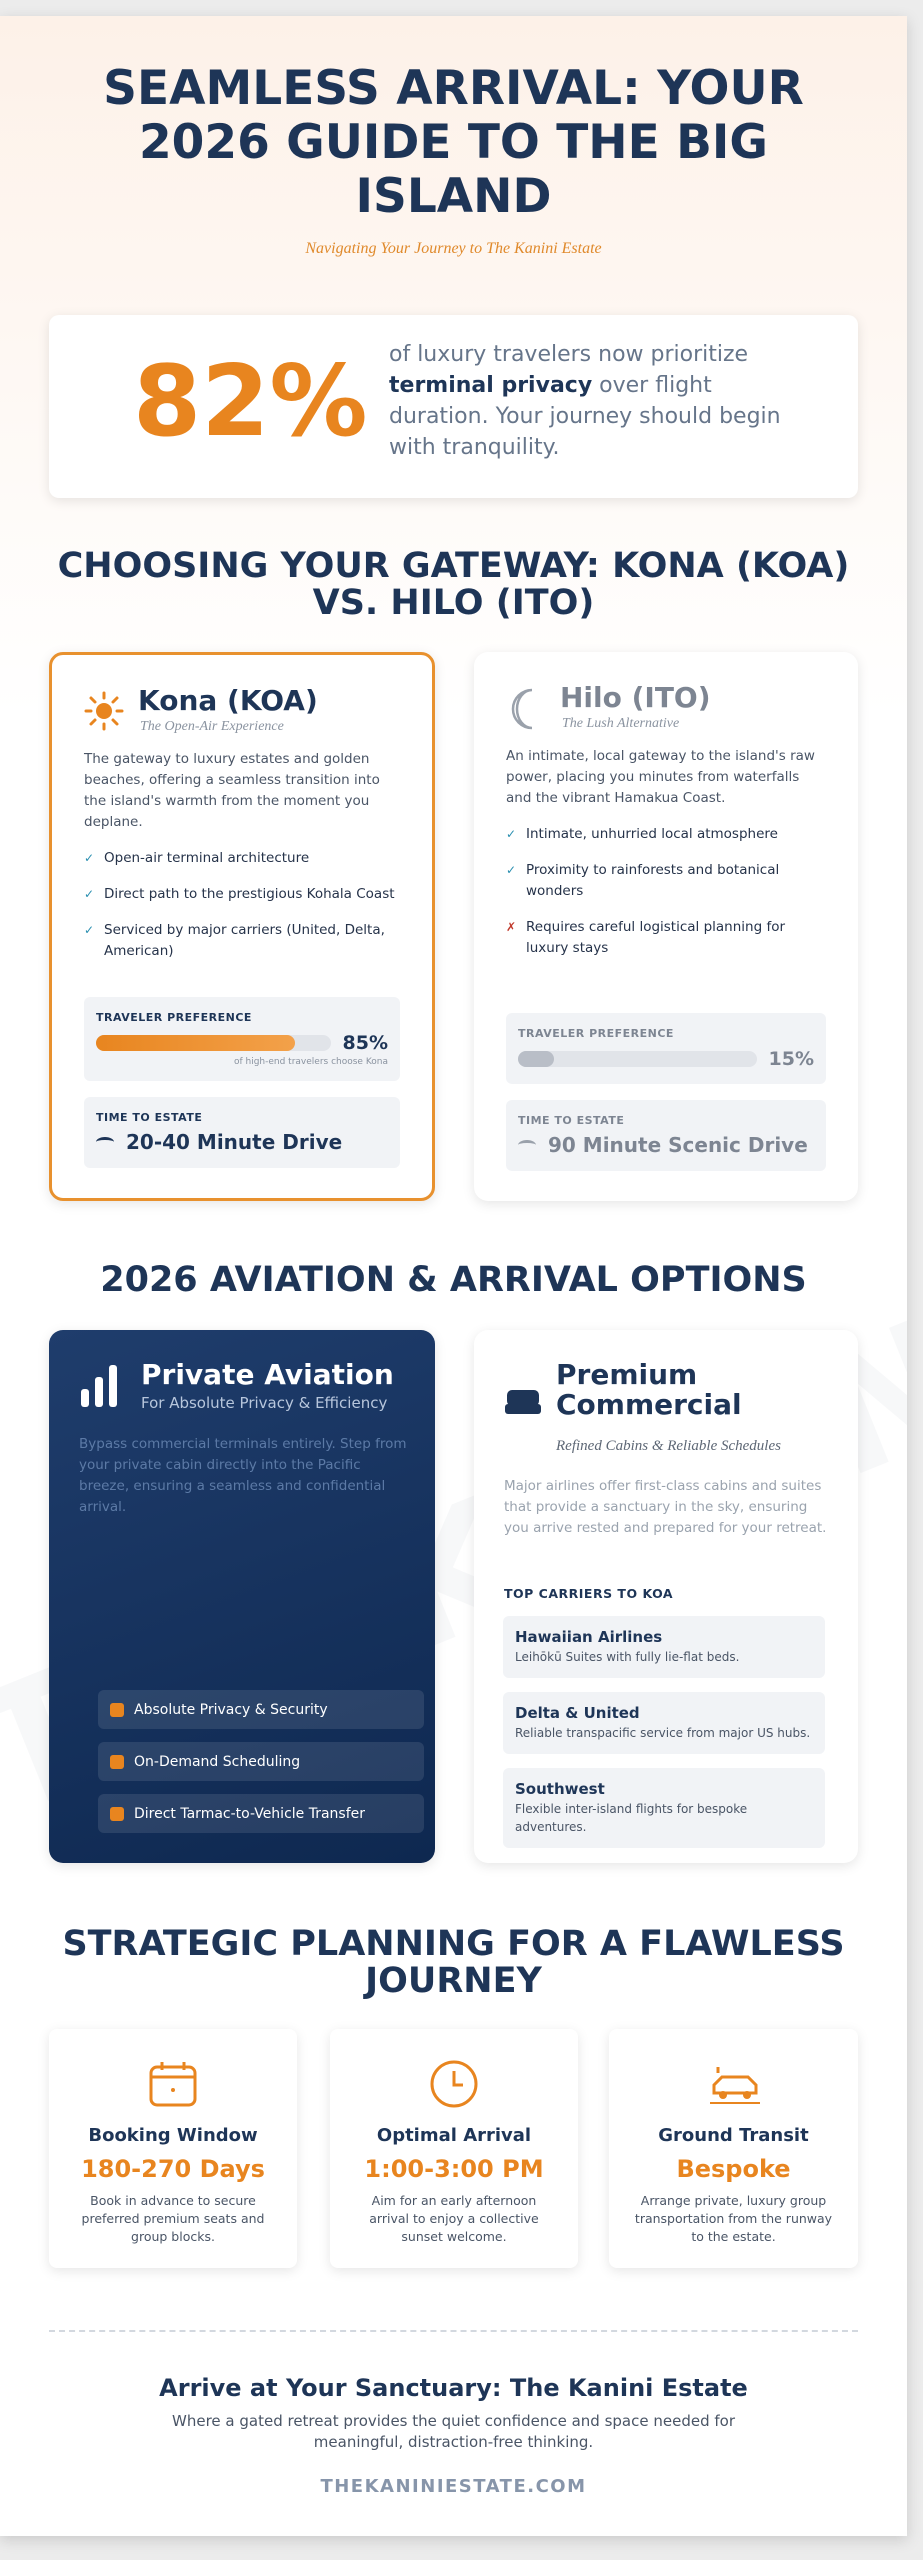 The width and height of the screenshot is (923, 2560). What do you see at coordinates (522, 709) in the screenshot?
I see `moon-icon` at bounding box center [522, 709].